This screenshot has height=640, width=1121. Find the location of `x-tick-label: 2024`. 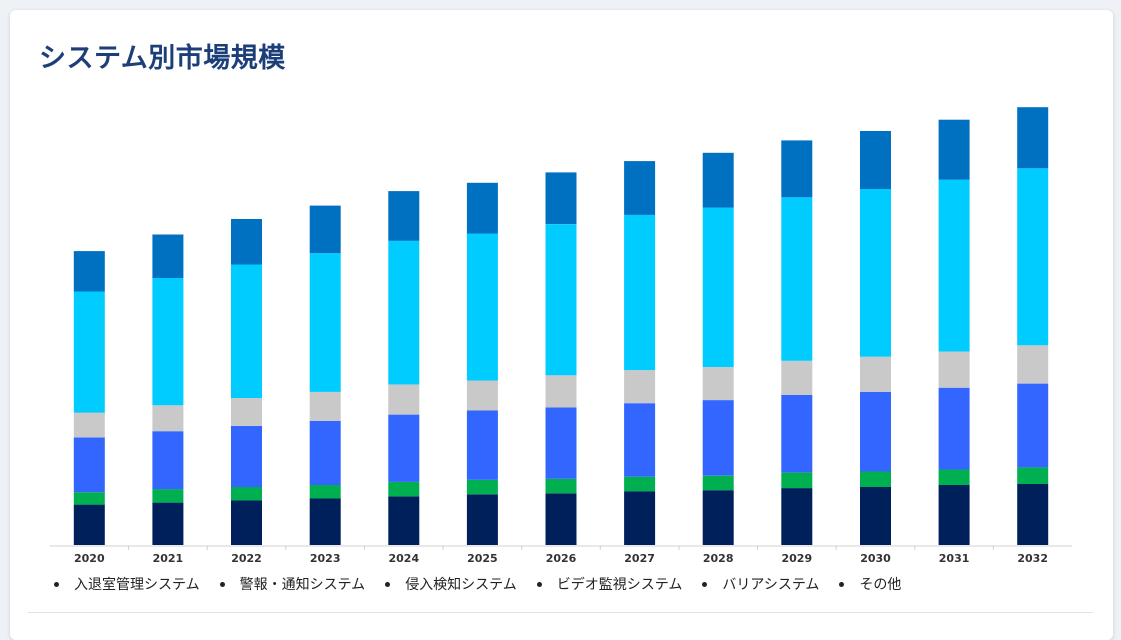

x-tick-label: 2024 is located at coordinates (403, 558).